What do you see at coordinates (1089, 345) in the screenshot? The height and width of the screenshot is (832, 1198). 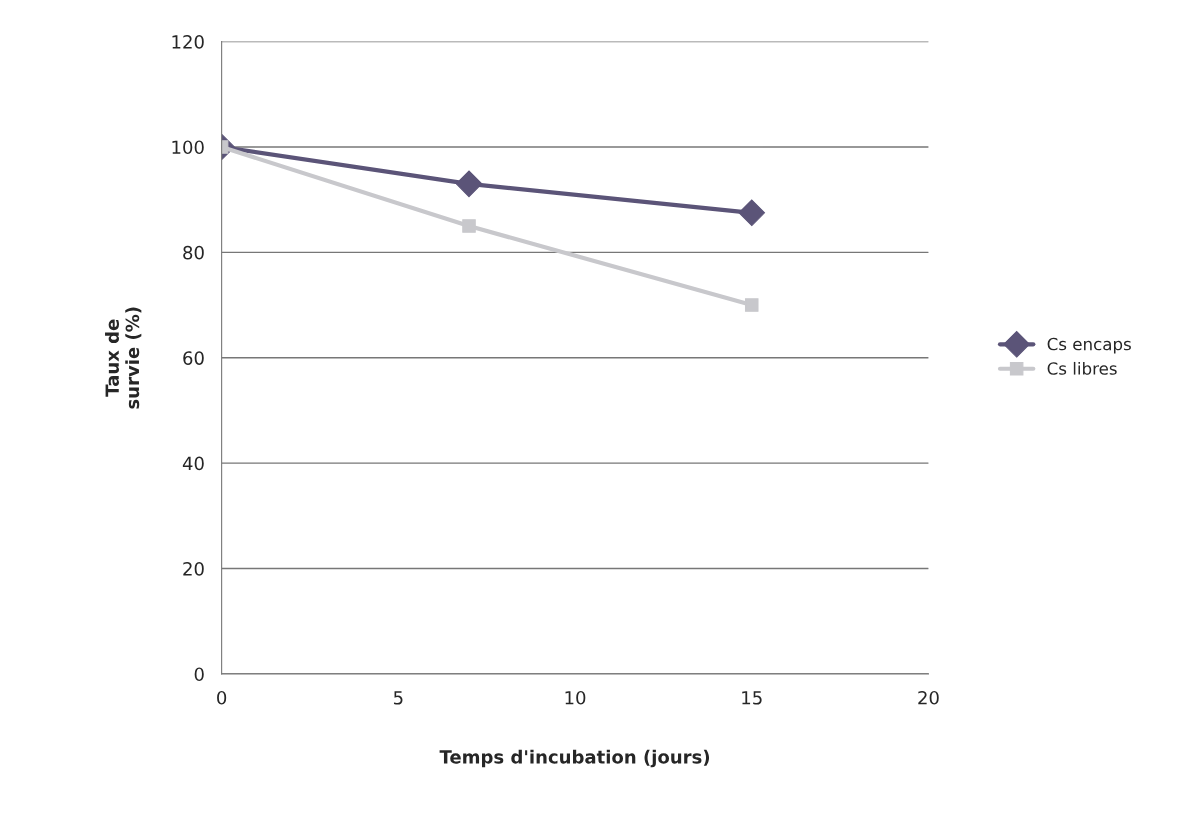 I see `legend-label: Cs encaps` at bounding box center [1089, 345].